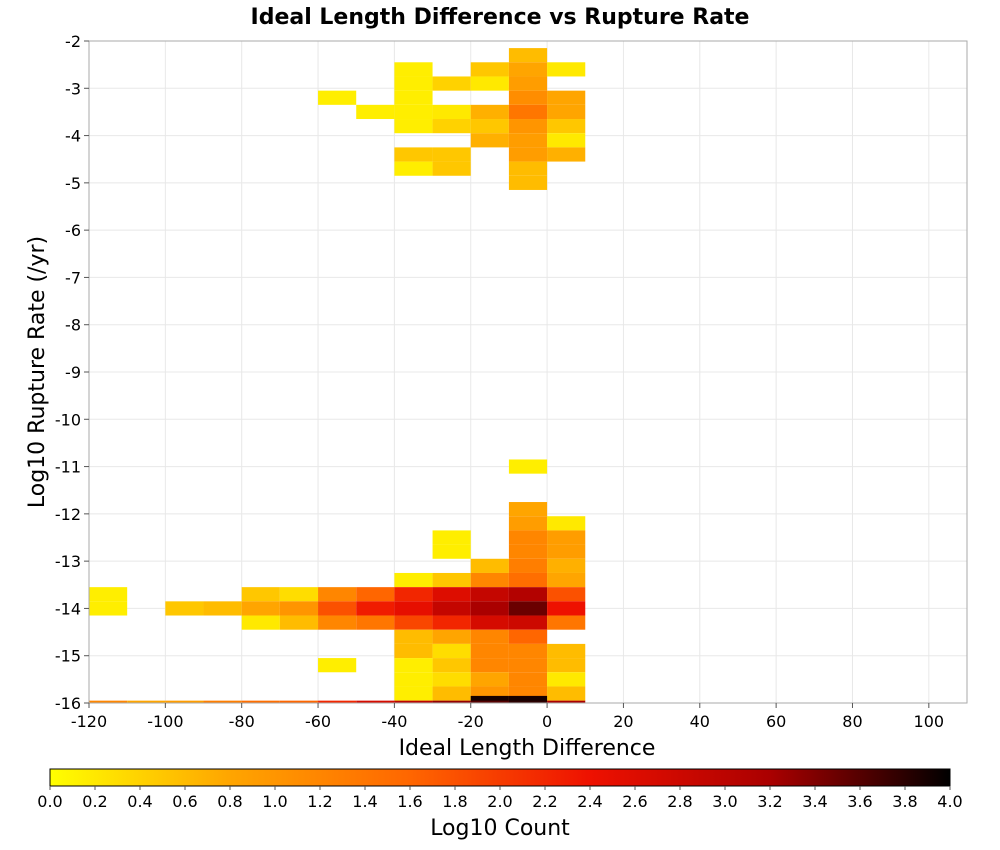  Describe the element at coordinates (73, 41) in the screenshot. I see `y-tick-label: -2` at that location.